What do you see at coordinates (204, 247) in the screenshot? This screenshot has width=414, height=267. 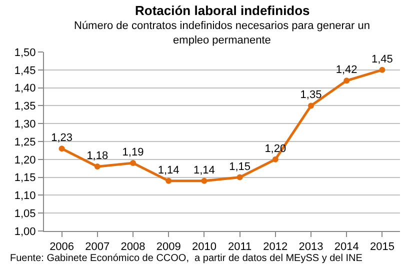 I see `x-tick-label: 2010` at bounding box center [204, 247].